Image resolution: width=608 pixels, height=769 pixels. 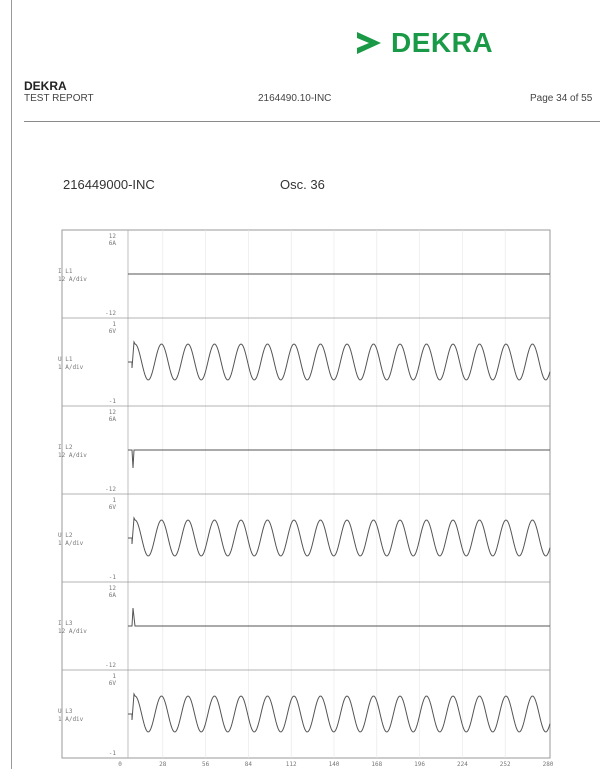 What do you see at coordinates (291, 764) in the screenshot?
I see `x-tick-label: 112` at bounding box center [291, 764].